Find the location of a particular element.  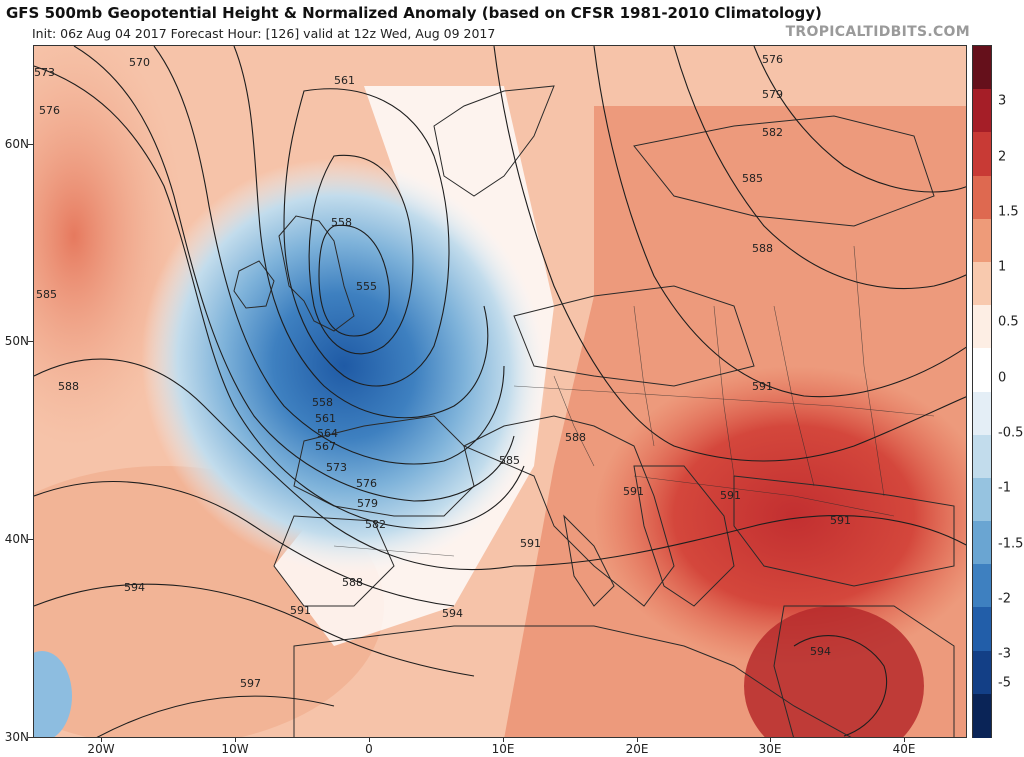

lat-label: 50N is located at coordinates (16, 341).